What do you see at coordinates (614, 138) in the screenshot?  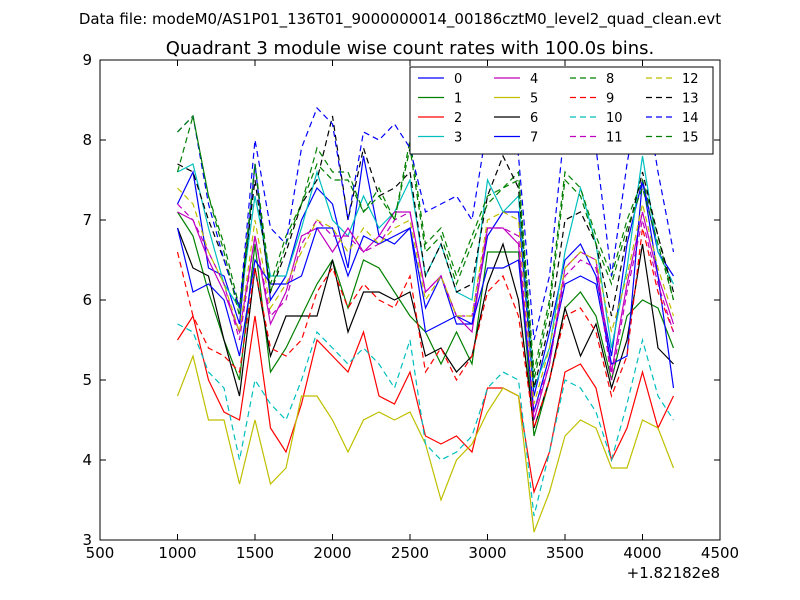 I see `legend-label-11: 11` at bounding box center [614, 138].